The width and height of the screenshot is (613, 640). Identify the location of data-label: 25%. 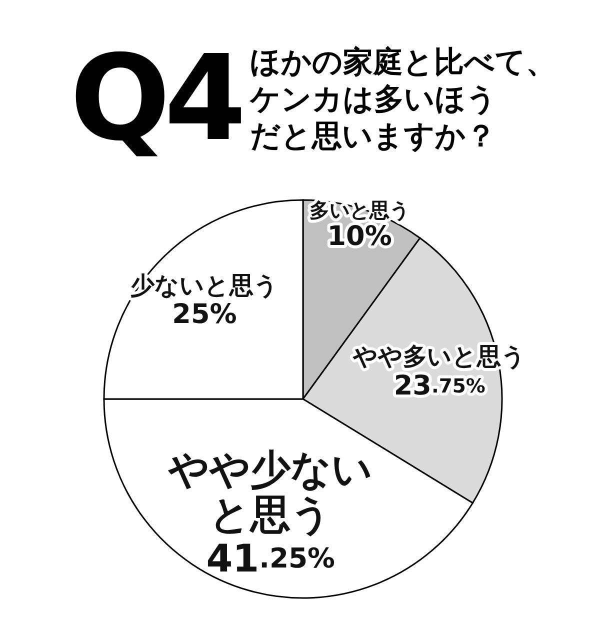
(204, 314).